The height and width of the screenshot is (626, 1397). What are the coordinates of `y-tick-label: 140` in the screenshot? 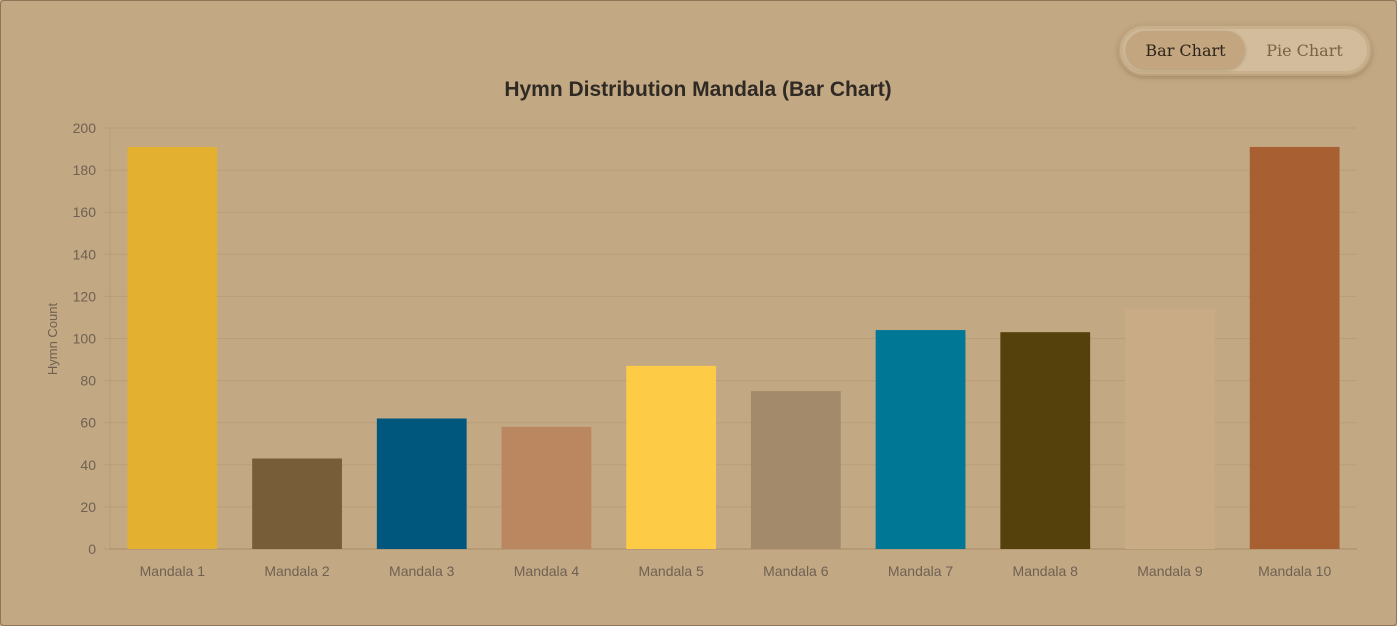 It's located at (85, 254).